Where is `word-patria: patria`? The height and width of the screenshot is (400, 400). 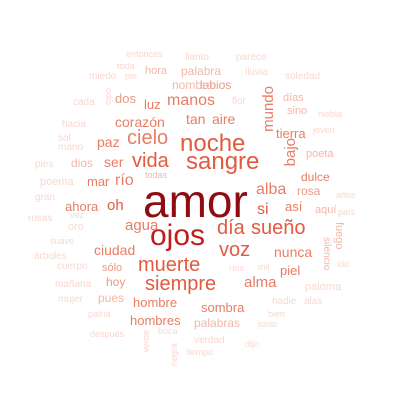 word-patria: patria is located at coordinates (99, 314).